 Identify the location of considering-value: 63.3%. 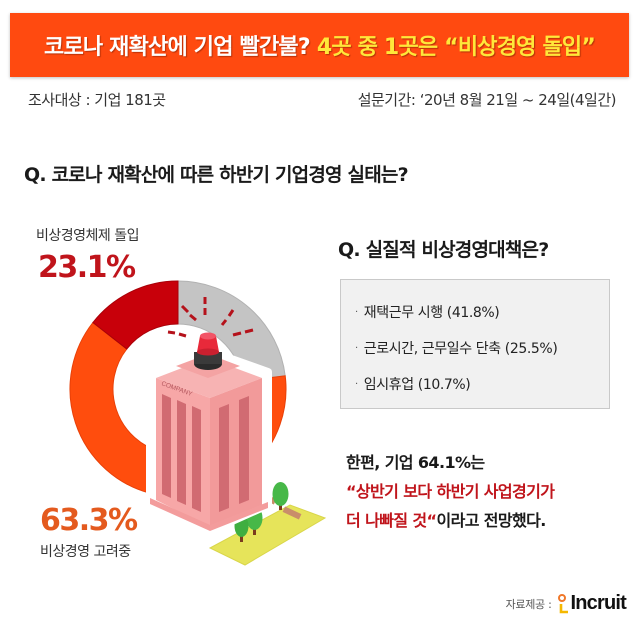
(89, 520).